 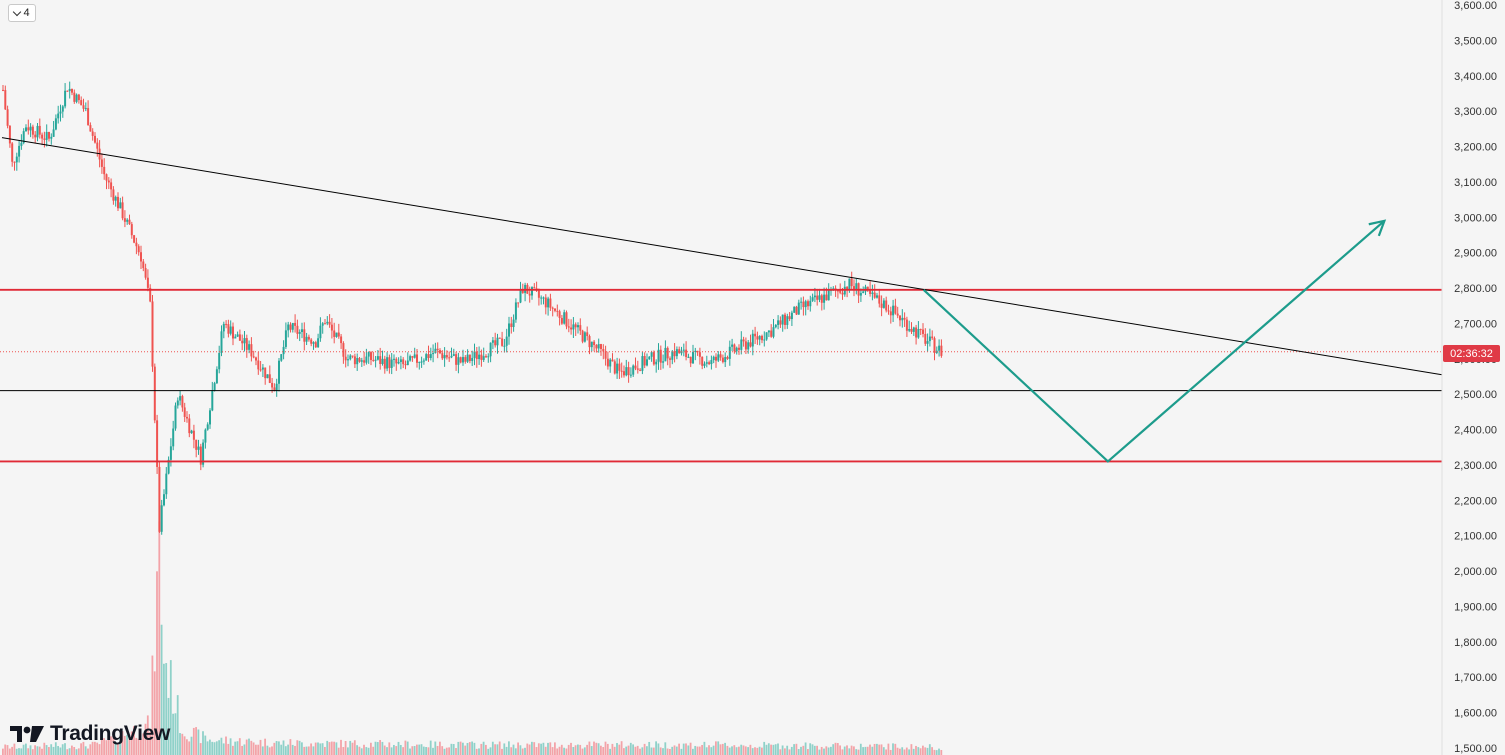 What do you see at coordinates (1475, 148) in the screenshot?
I see `y-tick-label: 3,200.00` at bounding box center [1475, 148].